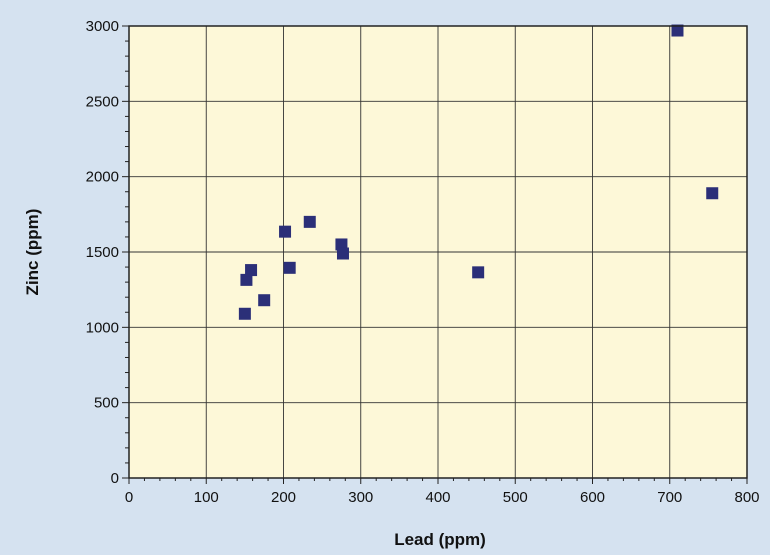 This screenshot has width=770, height=555. I want to click on x-tick-labels: 0 100 200 300 400 500 600 700 800, so click(442, 497).